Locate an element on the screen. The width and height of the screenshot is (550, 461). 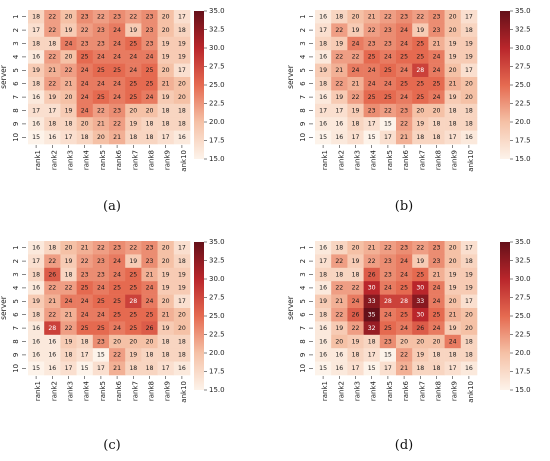
y-tick-label: 9 is located at coordinates (16, 124).